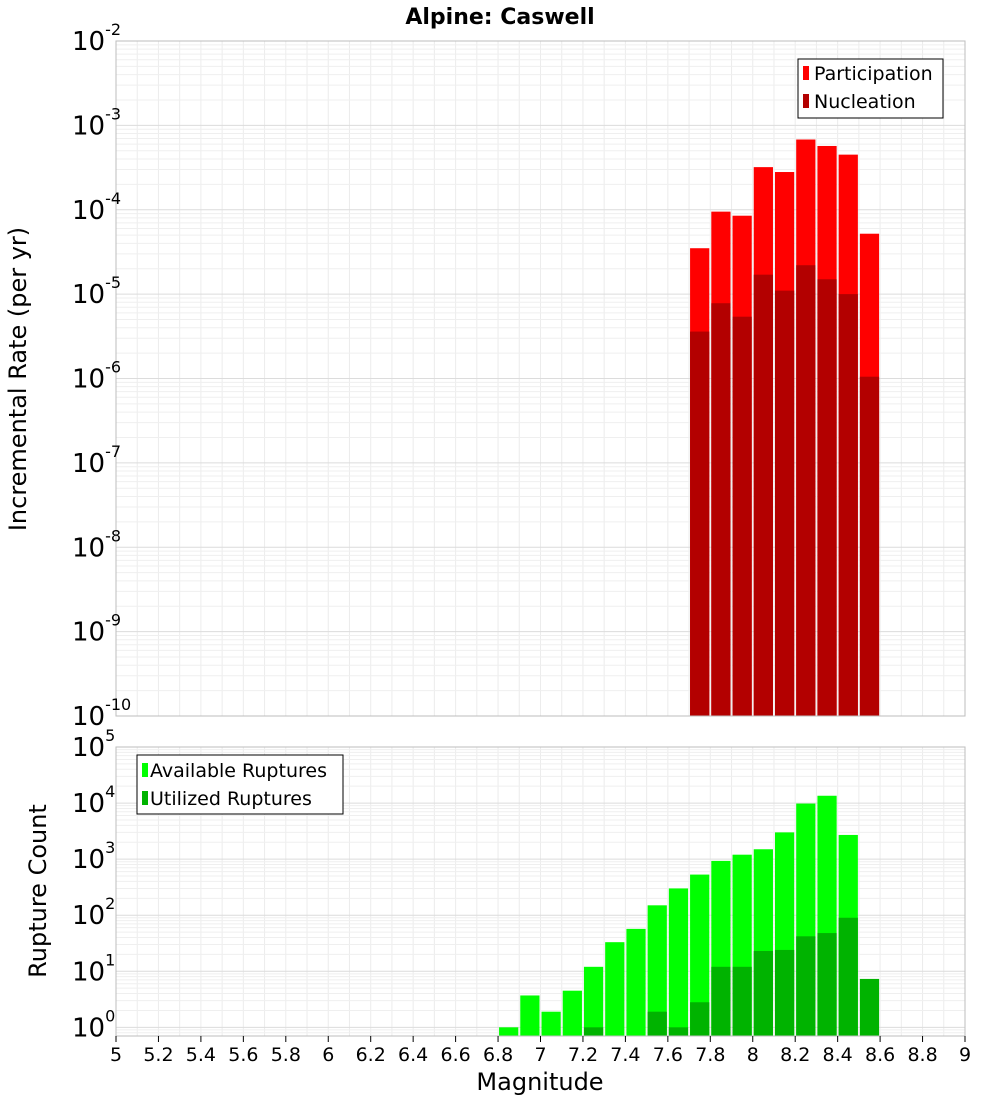 This screenshot has height=1100, width=1000. Describe the element at coordinates (96, 291) in the screenshot. I see `top-y-tick-label: 10⁻⁵` at that location.